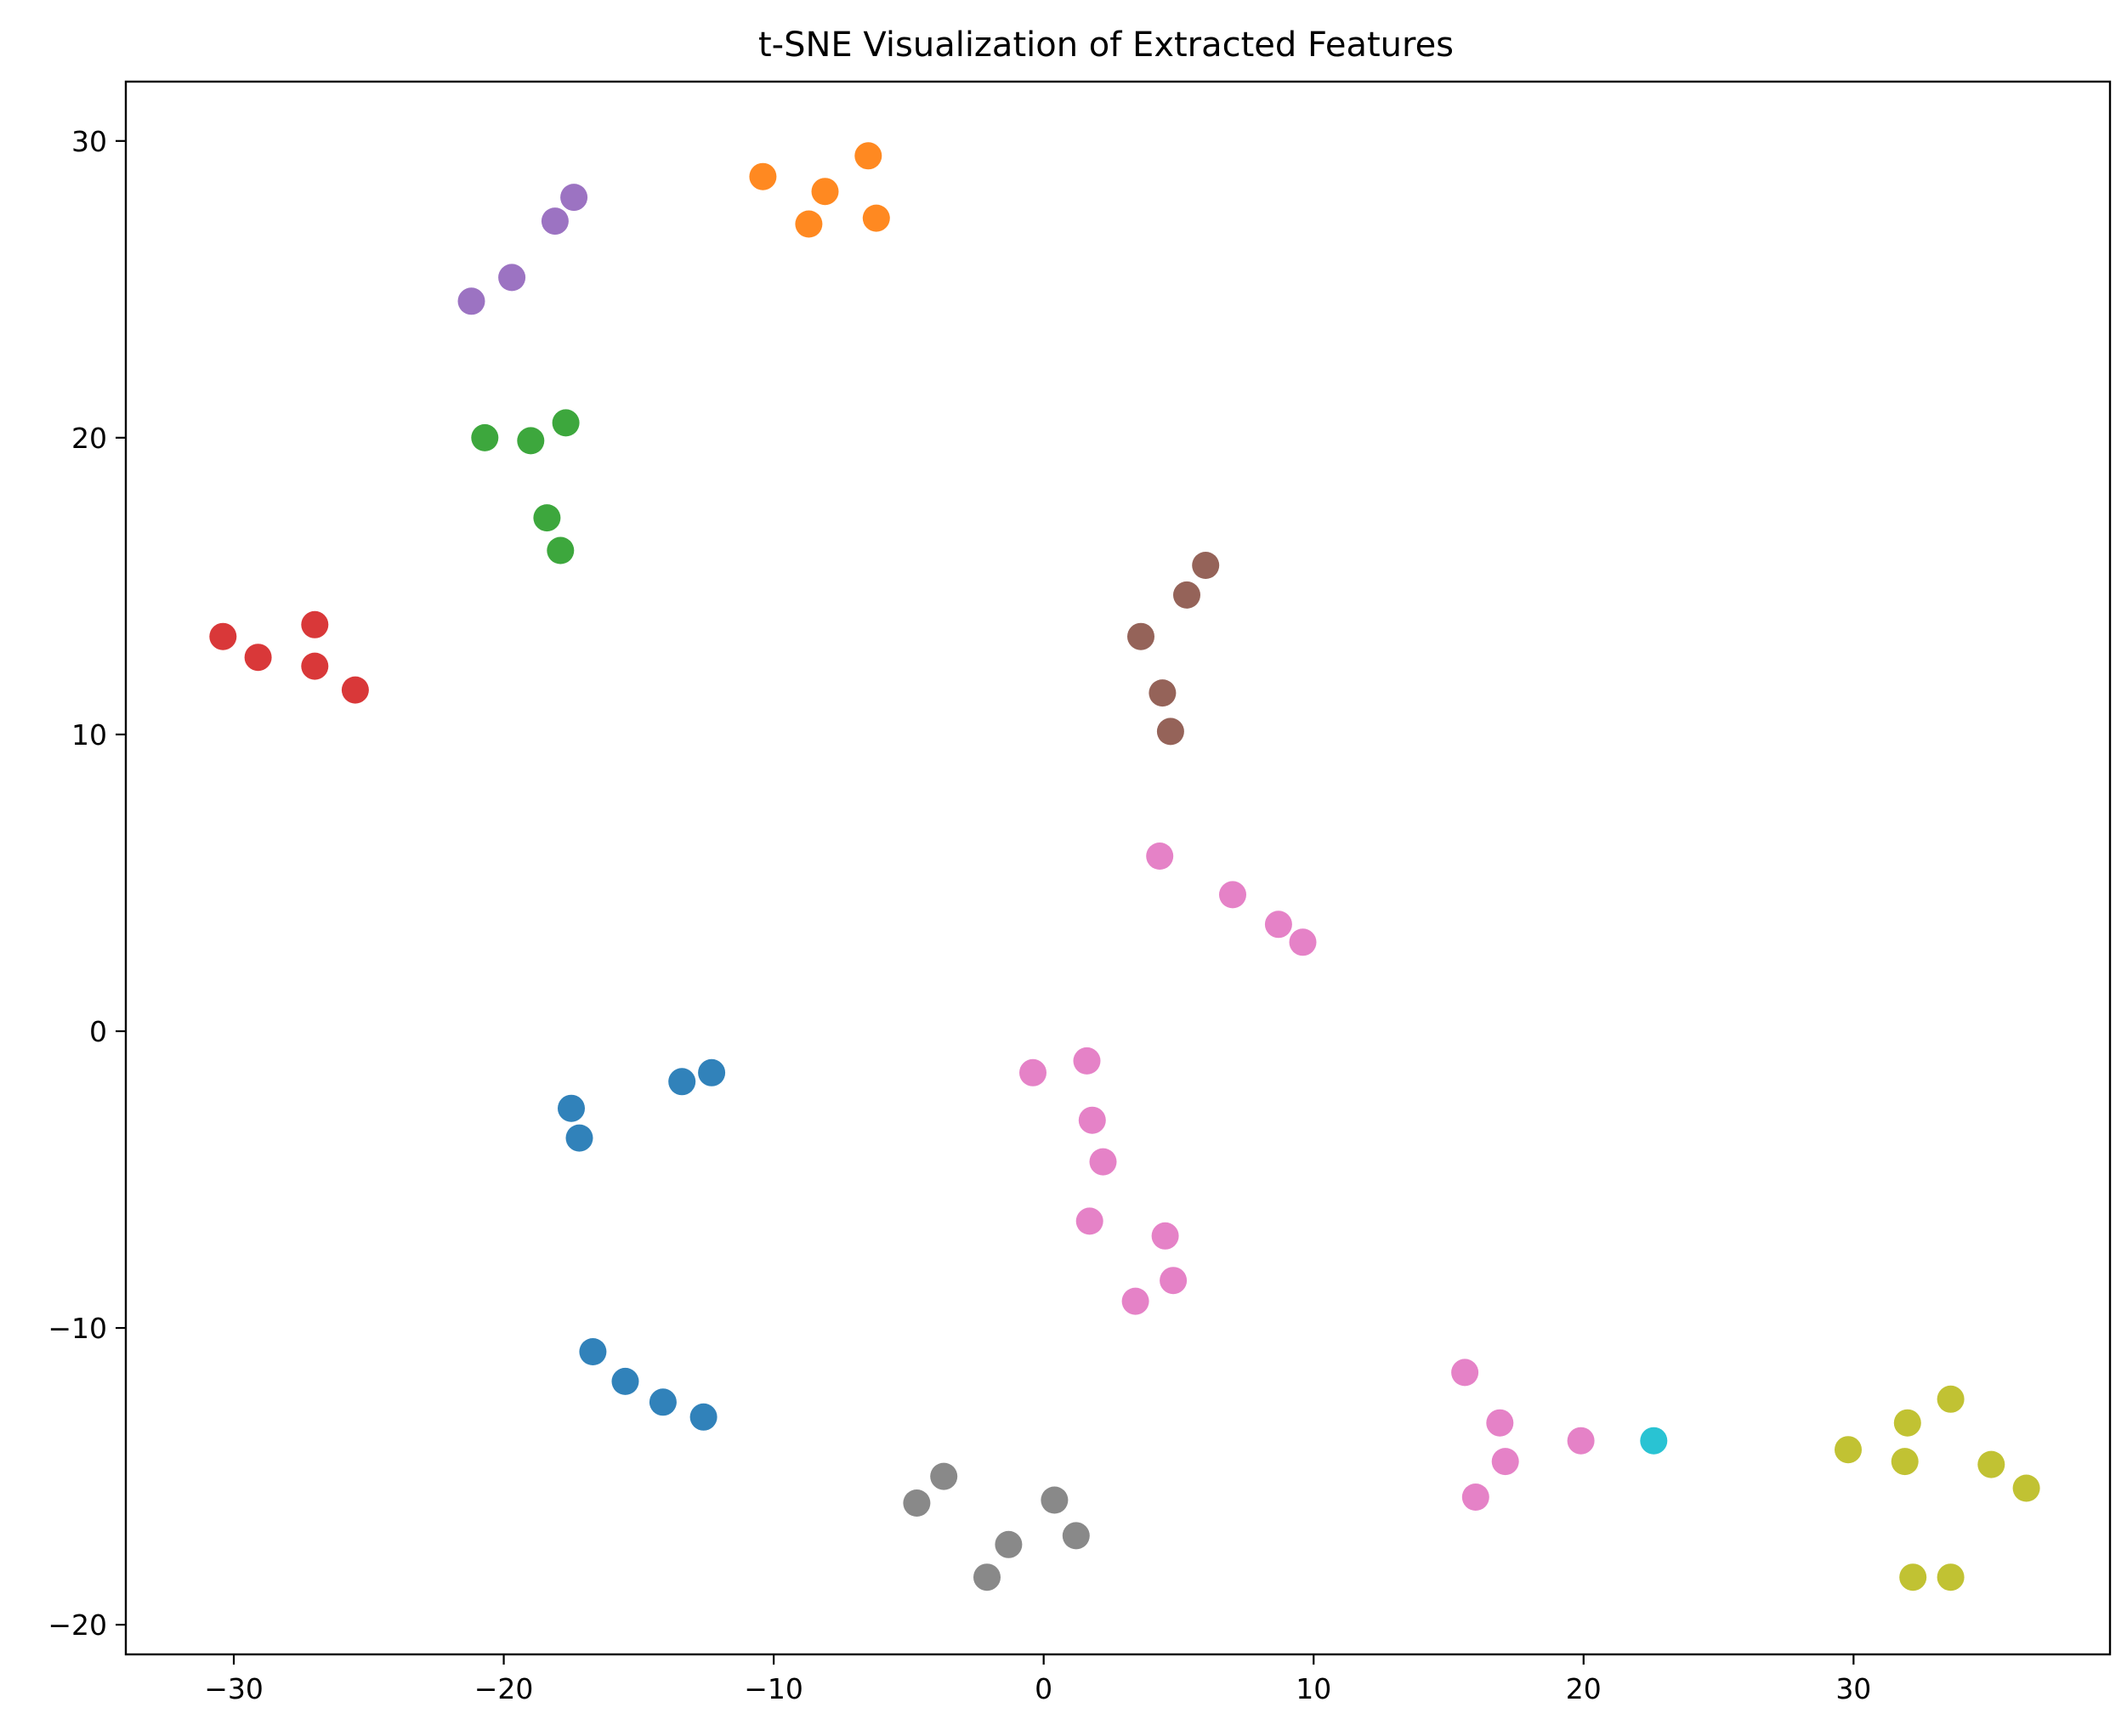 Image resolution: width=2127 pixels, height=1736 pixels. I want to click on y-tick-label: 0, so click(98, 1032).